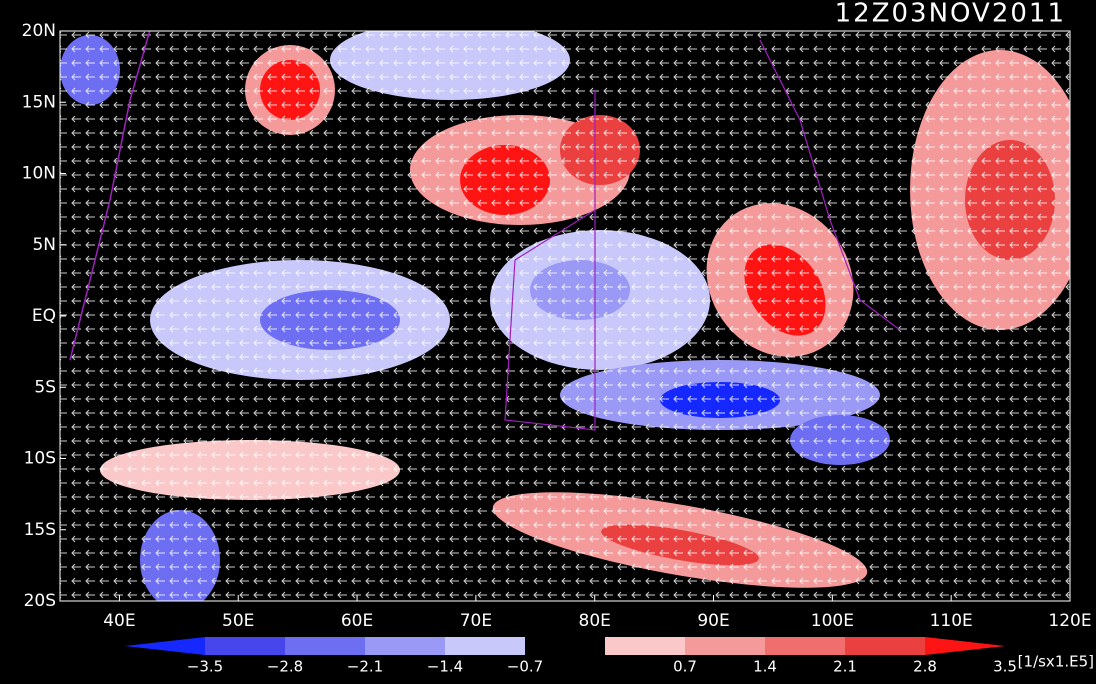 This screenshot has width=1096, height=684. What do you see at coordinates (832, 621) in the screenshot?
I see `lon-label: 100E` at bounding box center [832, 621].